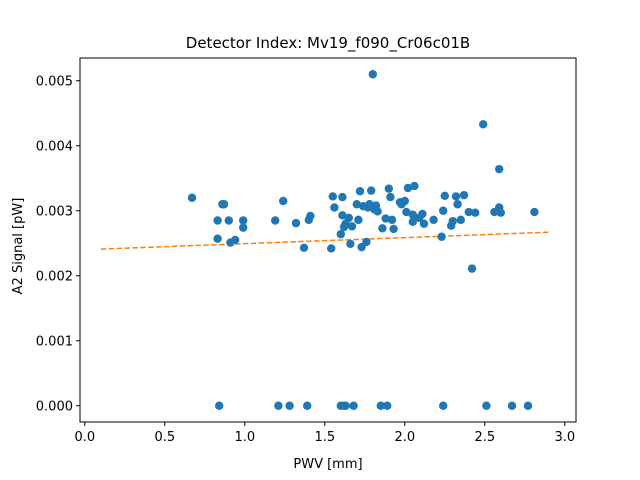 This screenshot has width=640, height=480. I want to click on y-tick-label: 0.004, so click(54, 146).